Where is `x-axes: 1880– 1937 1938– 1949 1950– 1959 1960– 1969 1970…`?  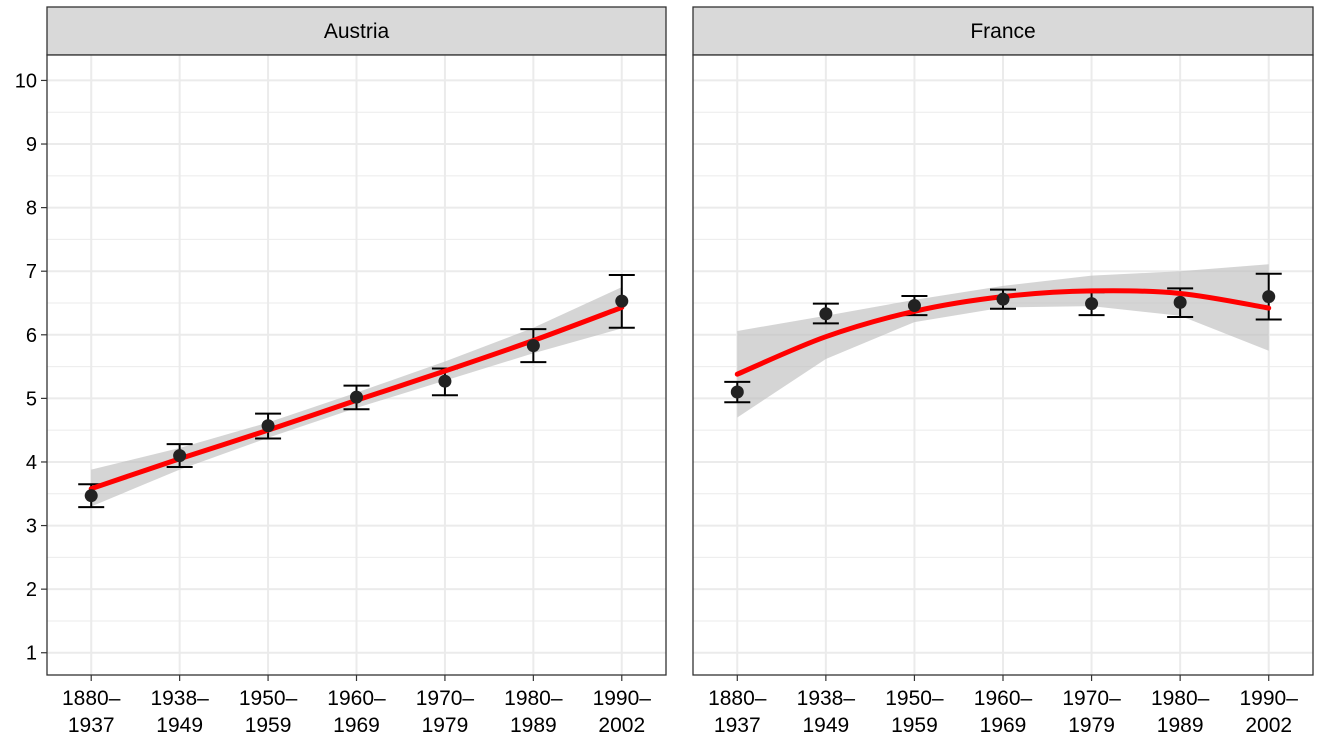 x-axes: 1880– 1937 1938– 1949 1950– 1959 1960– 1969 1970… is located at coordinates (680, 706).